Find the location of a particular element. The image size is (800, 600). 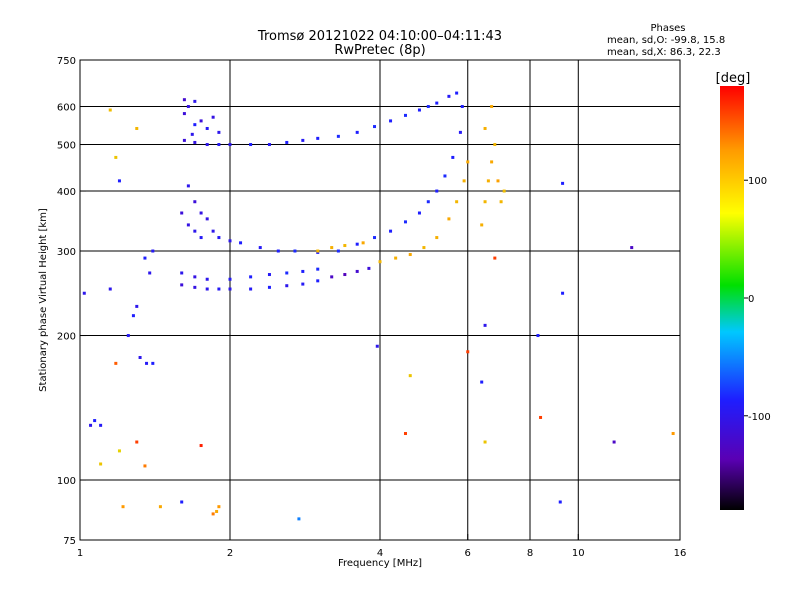

y-tick-label: 200 is located at coordinates (66, 337).